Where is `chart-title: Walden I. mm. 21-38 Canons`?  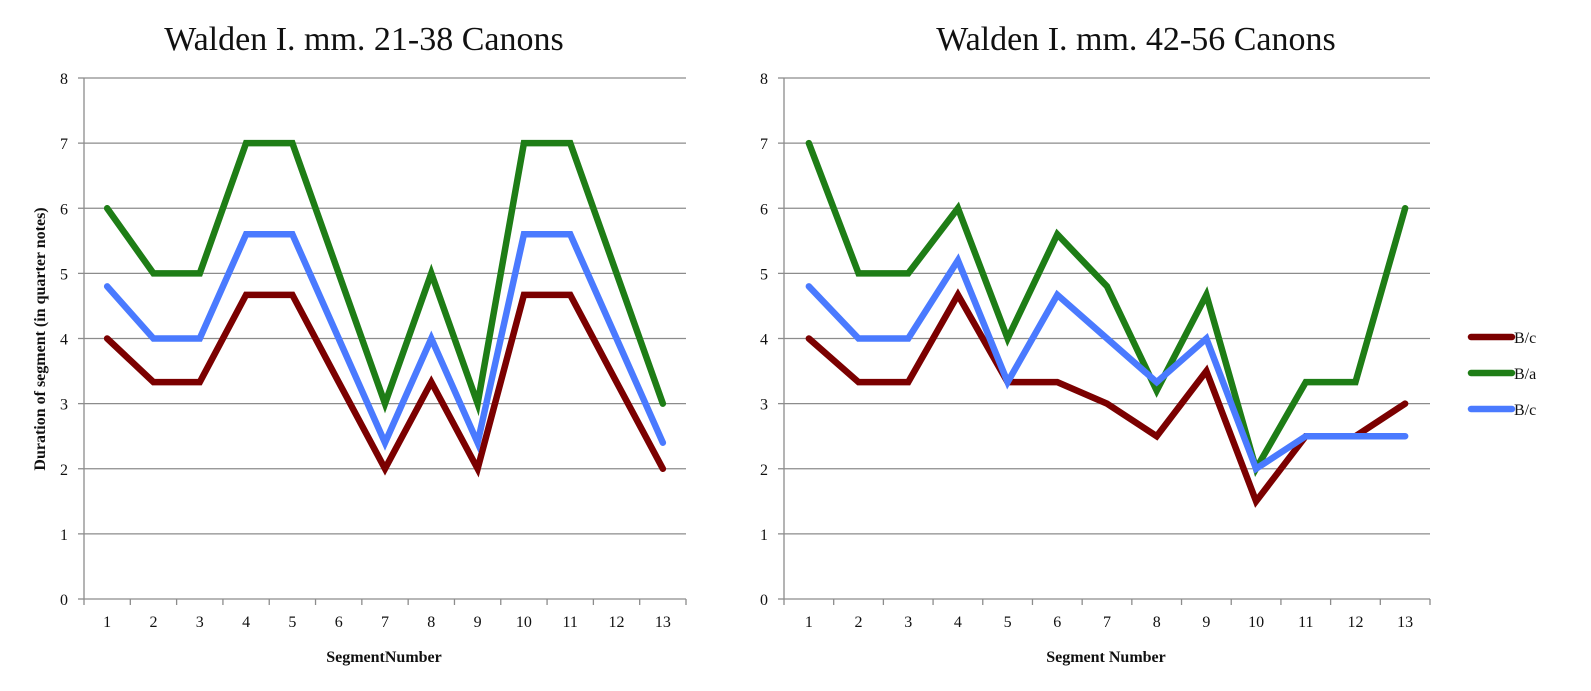 chart-title: Walden I. mm. 21-38 Canons is located at coordinates (364, 39).